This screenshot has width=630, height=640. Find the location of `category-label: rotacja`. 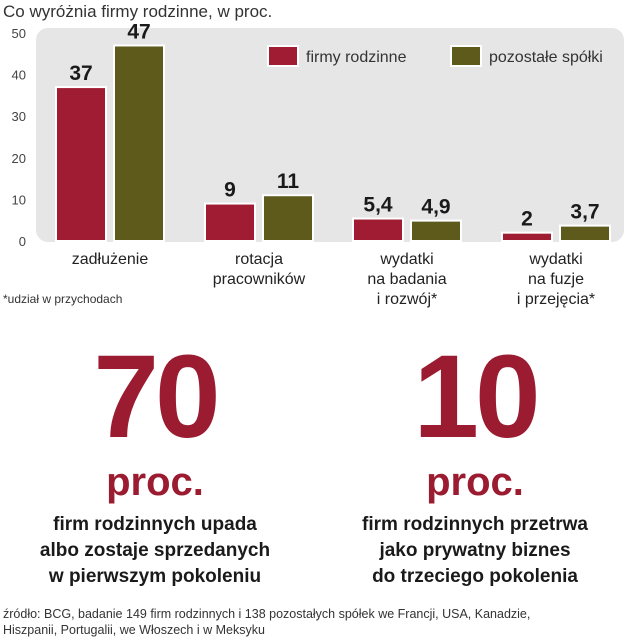

category-label: rotacja is located at coordinates (259, 259).